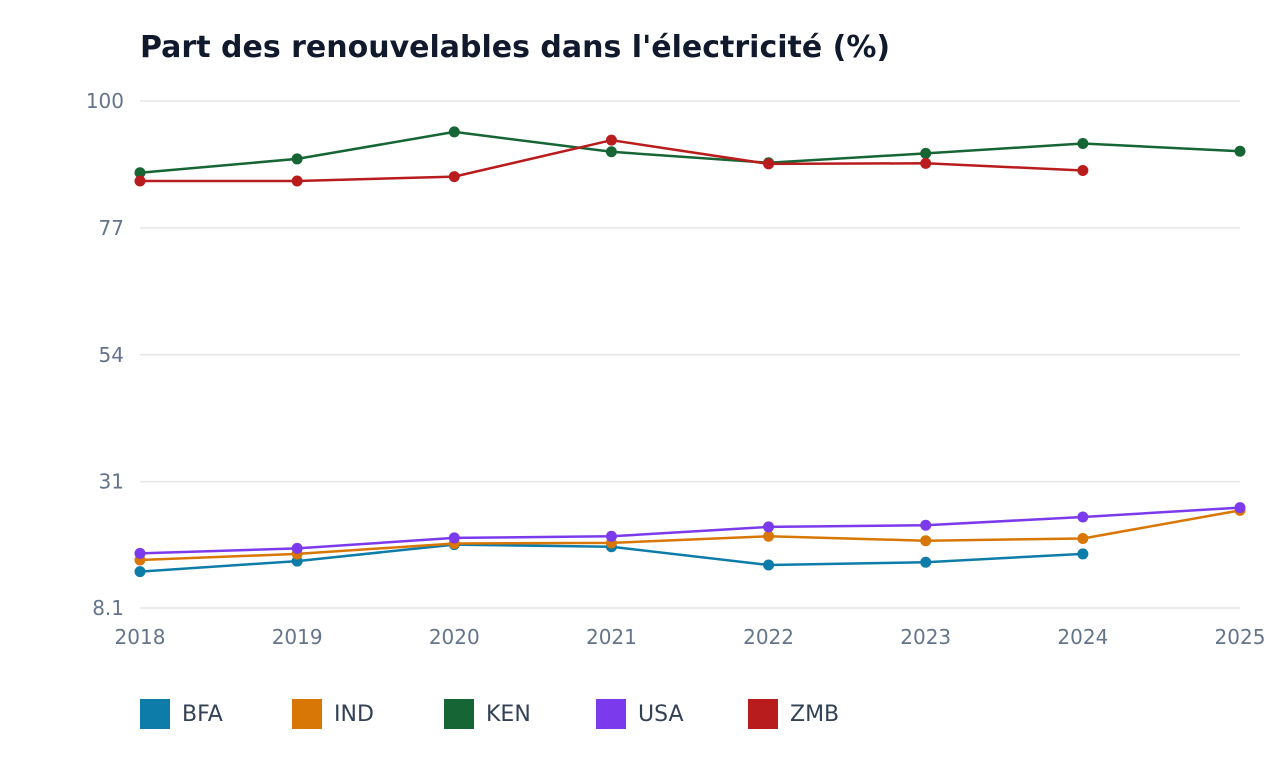  Describe the element at coordinates (815, 714) in the screenshot. I see `legend-label: ZMB` at that location.